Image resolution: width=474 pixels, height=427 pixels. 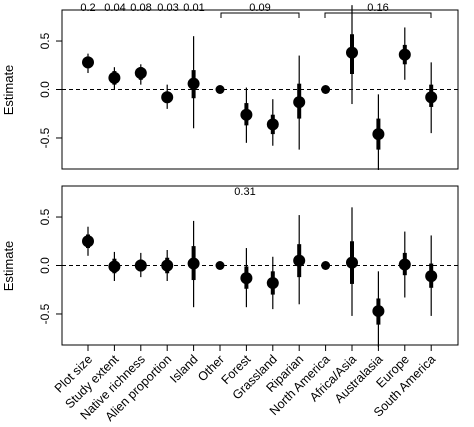 I want to click on top-annotations: 0.2 0.04 0.08 0.03 0.01 0.09 0.16, so click(x=256, y=10).